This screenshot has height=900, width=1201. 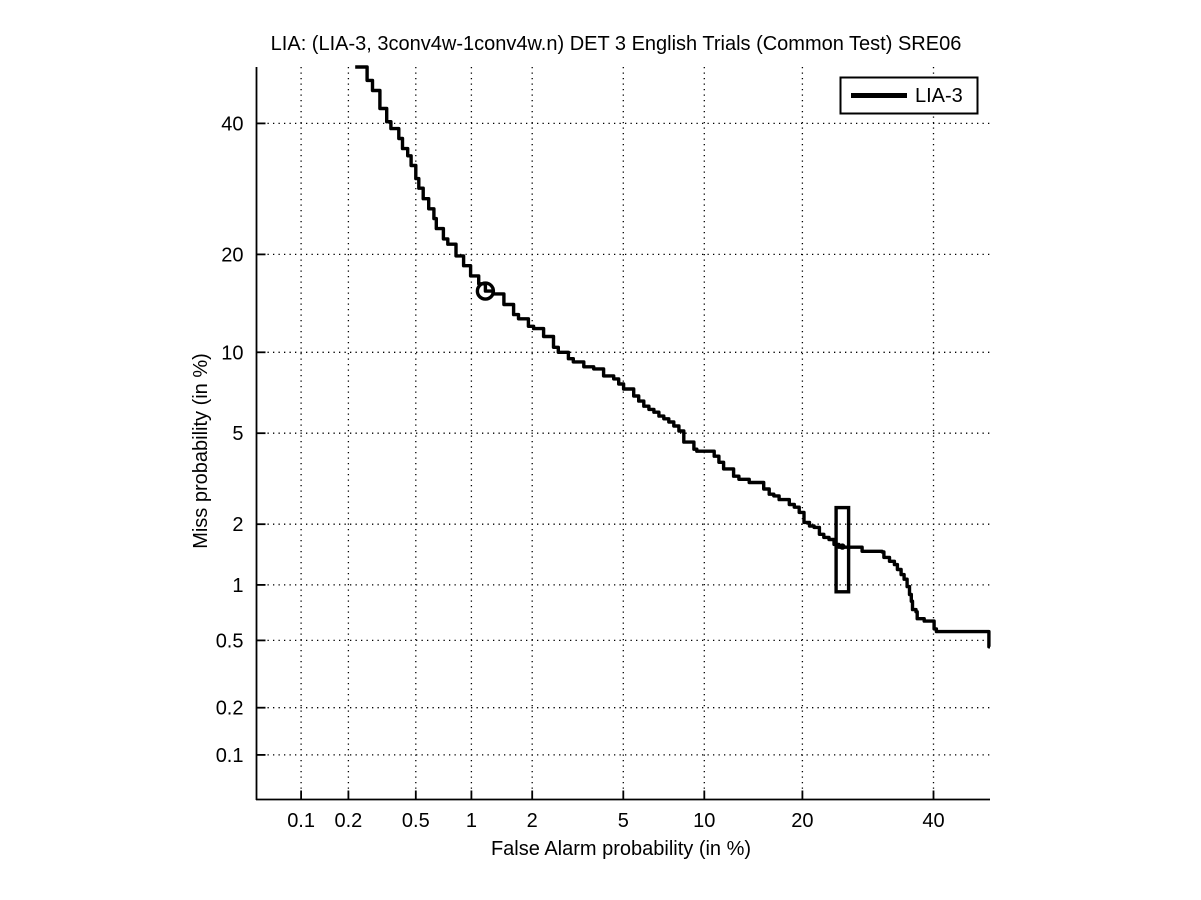 What do you see at coordinates (230, 709) in the screenshot?
I see `y-tick-label-0.2: 0.2` at bounding box center [230, 709].